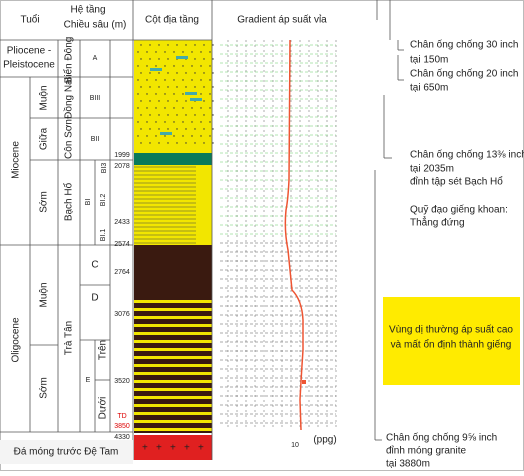  I want to click on brackets, so click(389, 220).